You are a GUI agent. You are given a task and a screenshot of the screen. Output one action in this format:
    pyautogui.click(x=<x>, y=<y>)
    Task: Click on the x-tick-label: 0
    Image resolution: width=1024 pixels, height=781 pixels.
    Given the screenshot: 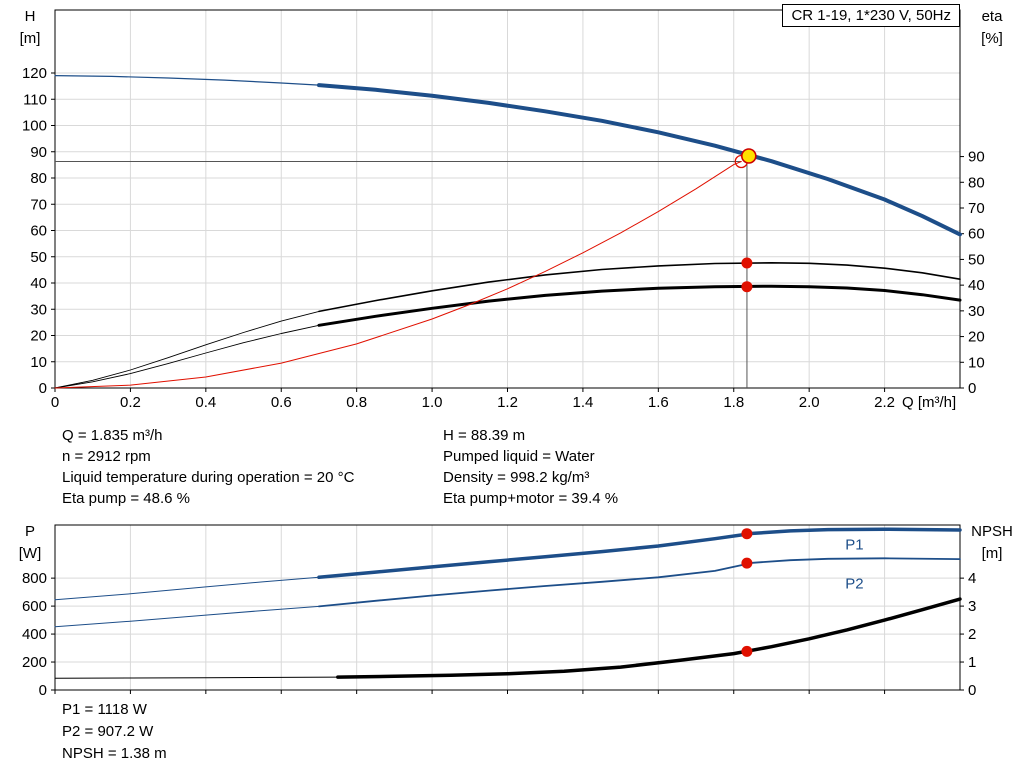 What is the action you would take?
    pyautogui.click(x=55, y=402)
    